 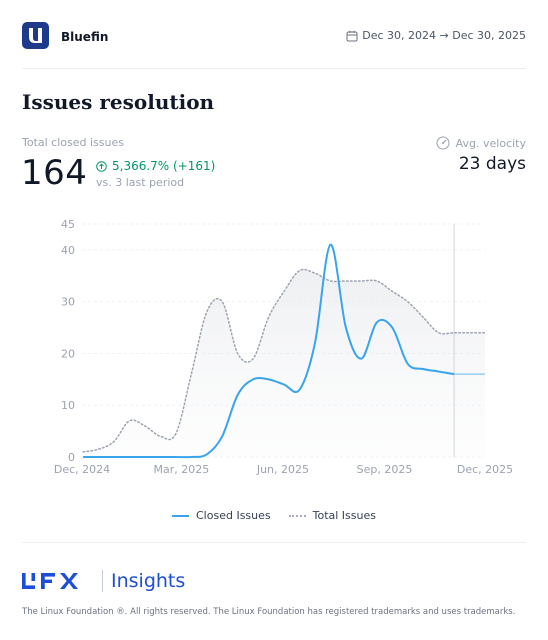 I want to click on y-tick-label: 20, so click(x=68, y=353).